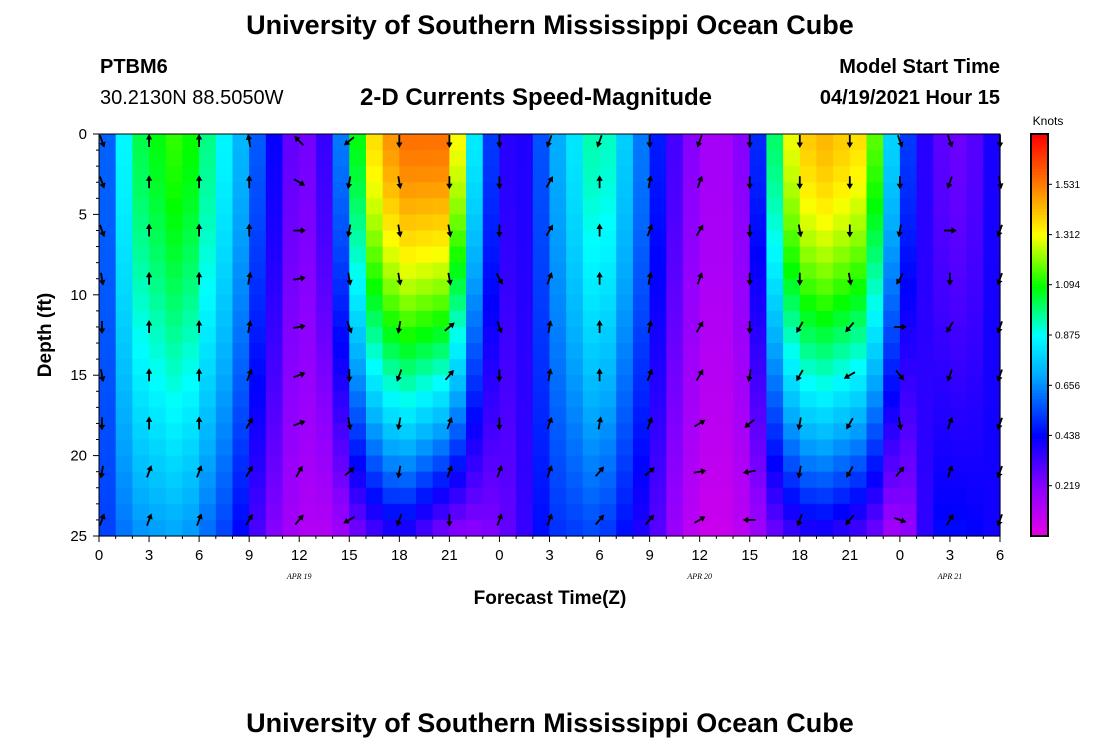 Image resolution: width=1100 pixels, height=750 pixels. What do you see at coordinates (550, 598) in the screenshot?
I see `x-axis-label: Forecast Time(Z)` at bounding box center [550, 598].